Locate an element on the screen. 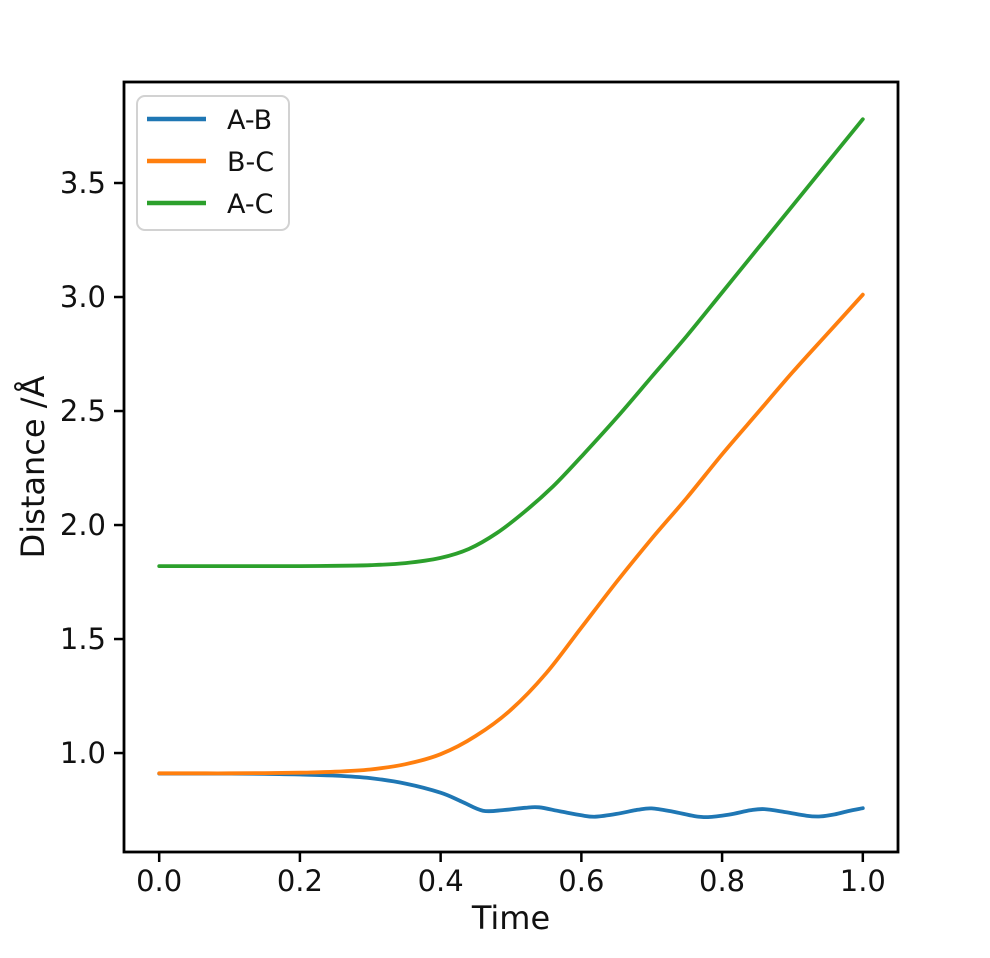 This screenshot has width=990, height=958. y-axis-label: Distance /Å is located at coordinates (33, 467).